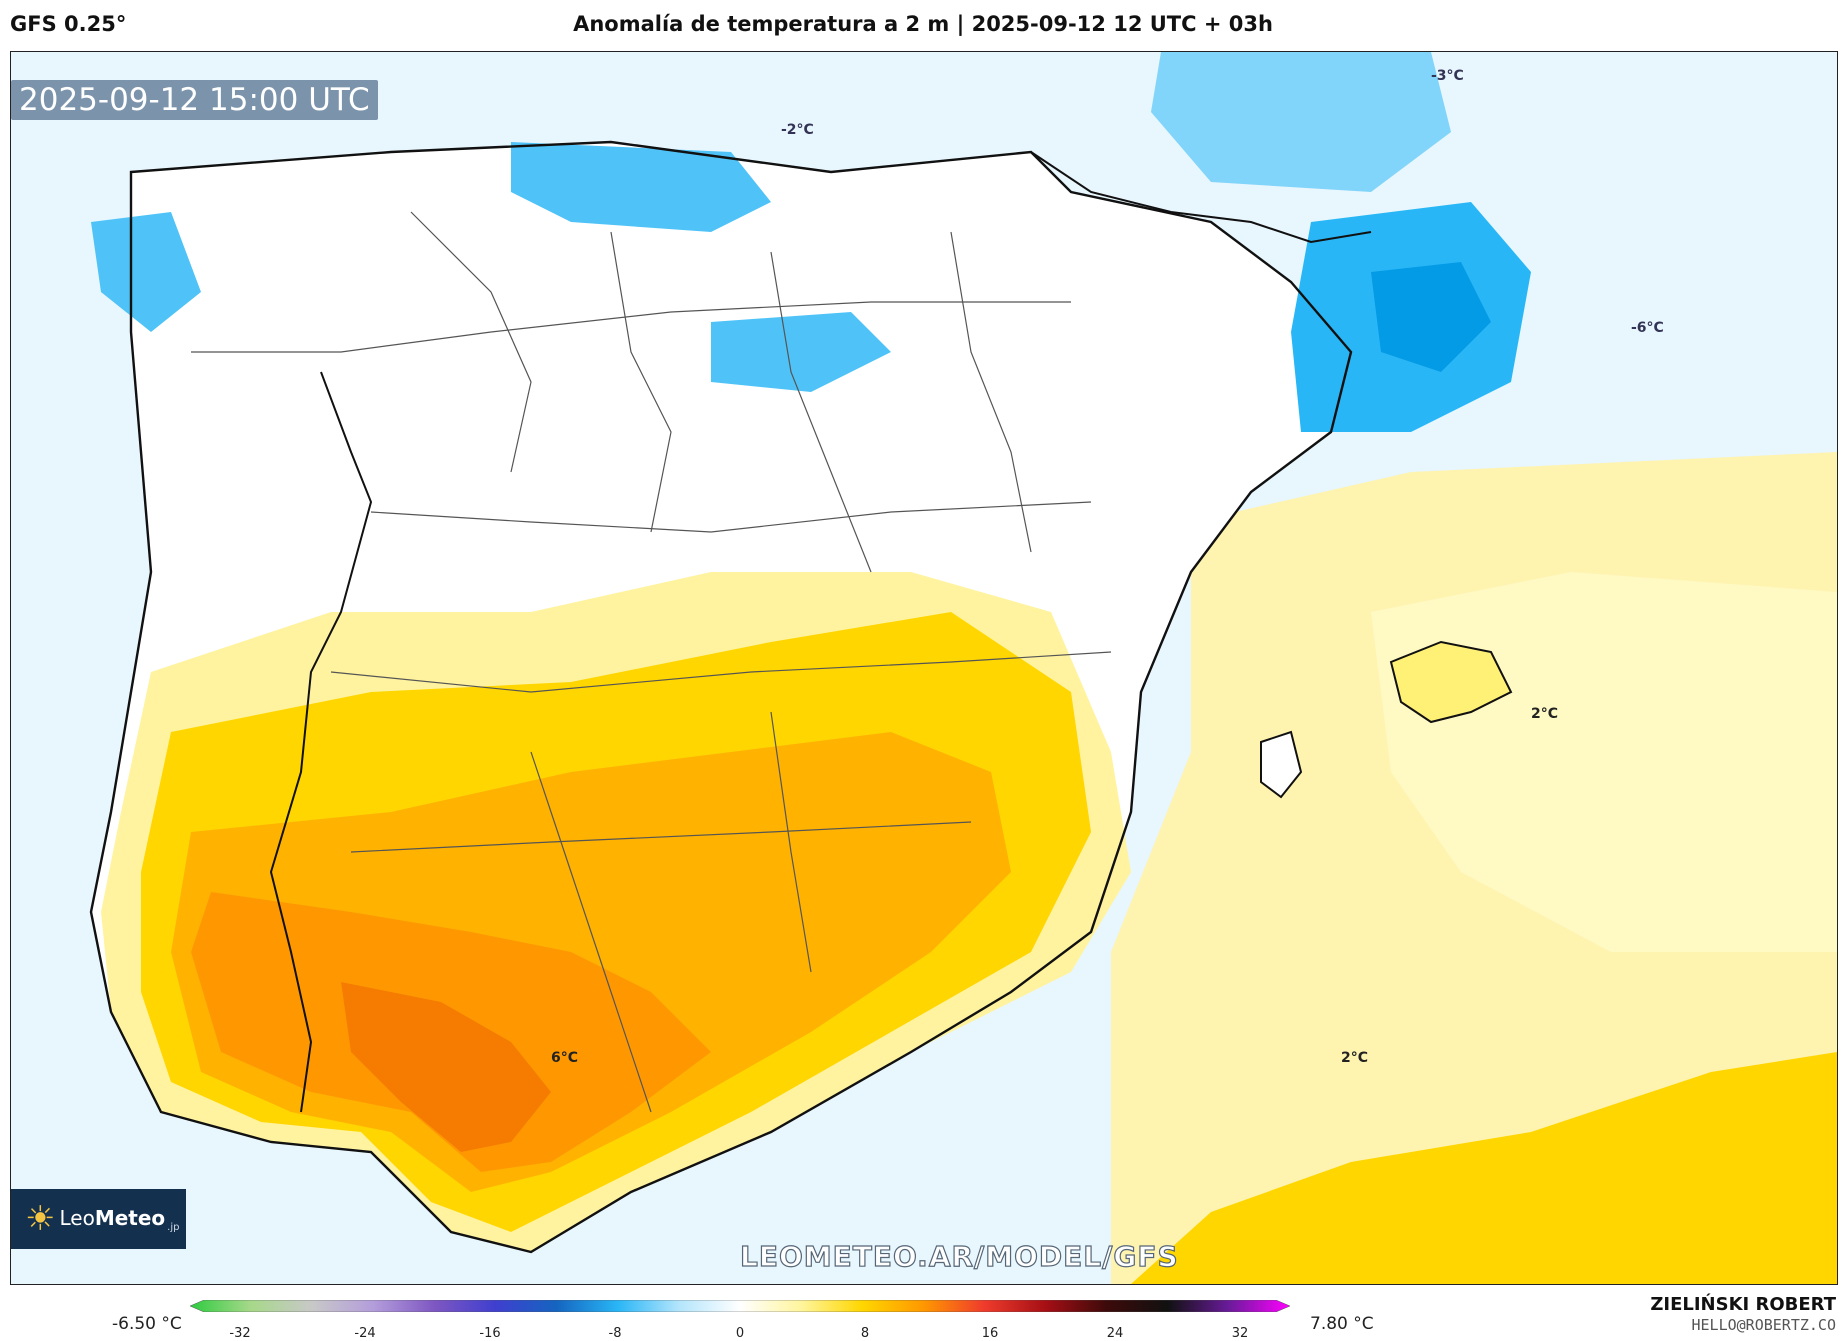 The height and width of the screenshot is (1341, 1846). What do you see at coordinates (1484, 1168) in the screenshot?
I see `north-africa-warm` at bounding box center [1484, 1168].